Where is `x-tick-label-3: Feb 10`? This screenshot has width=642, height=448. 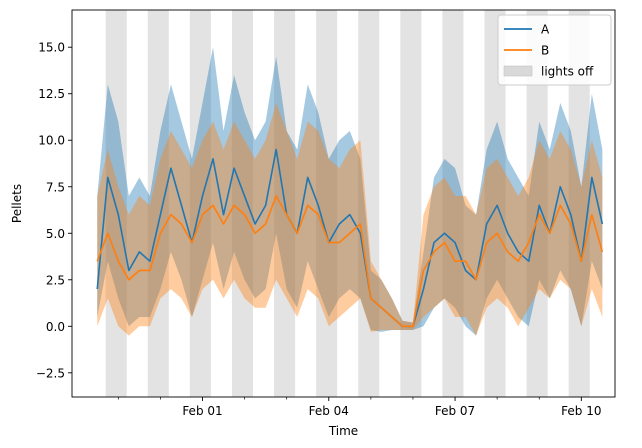 x-tick-label-3: Feb 10 is located at coordinates (581, 411).